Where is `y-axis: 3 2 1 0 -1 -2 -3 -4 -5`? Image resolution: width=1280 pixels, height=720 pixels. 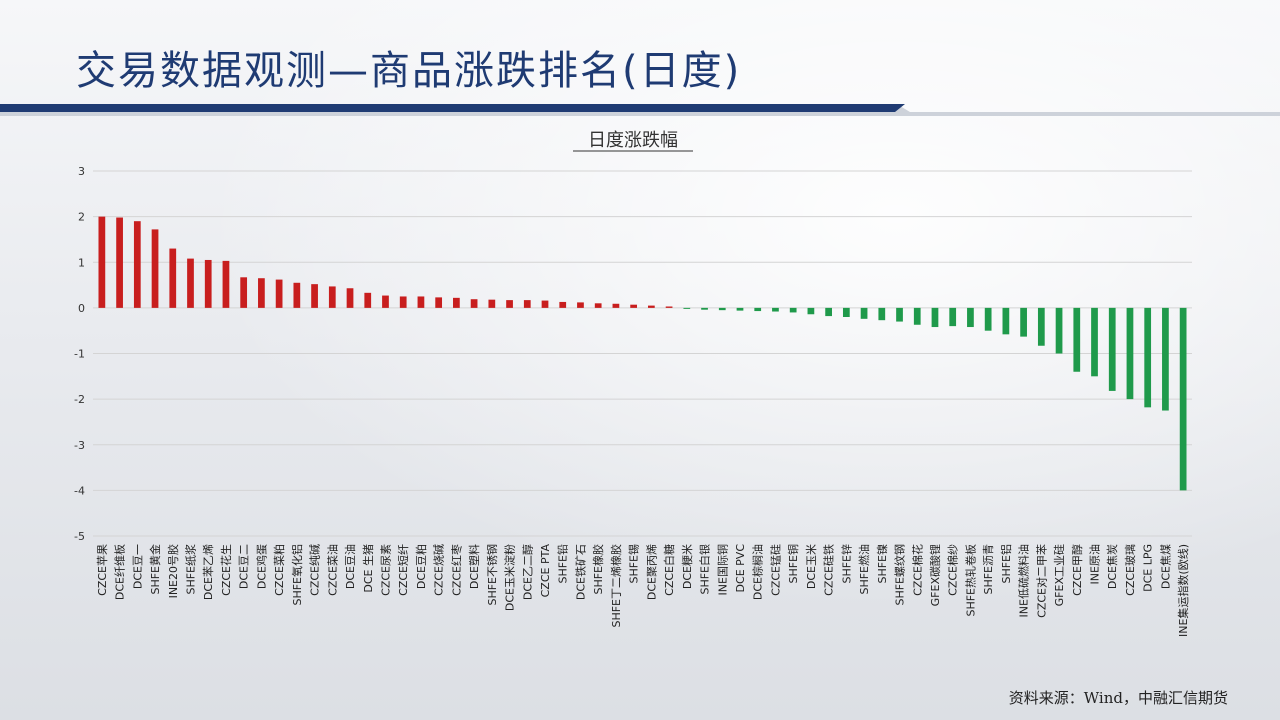 y-axis: 3 2 1 0 -1 -2 -3 -4 -5 is located at coordinates (79, 354).